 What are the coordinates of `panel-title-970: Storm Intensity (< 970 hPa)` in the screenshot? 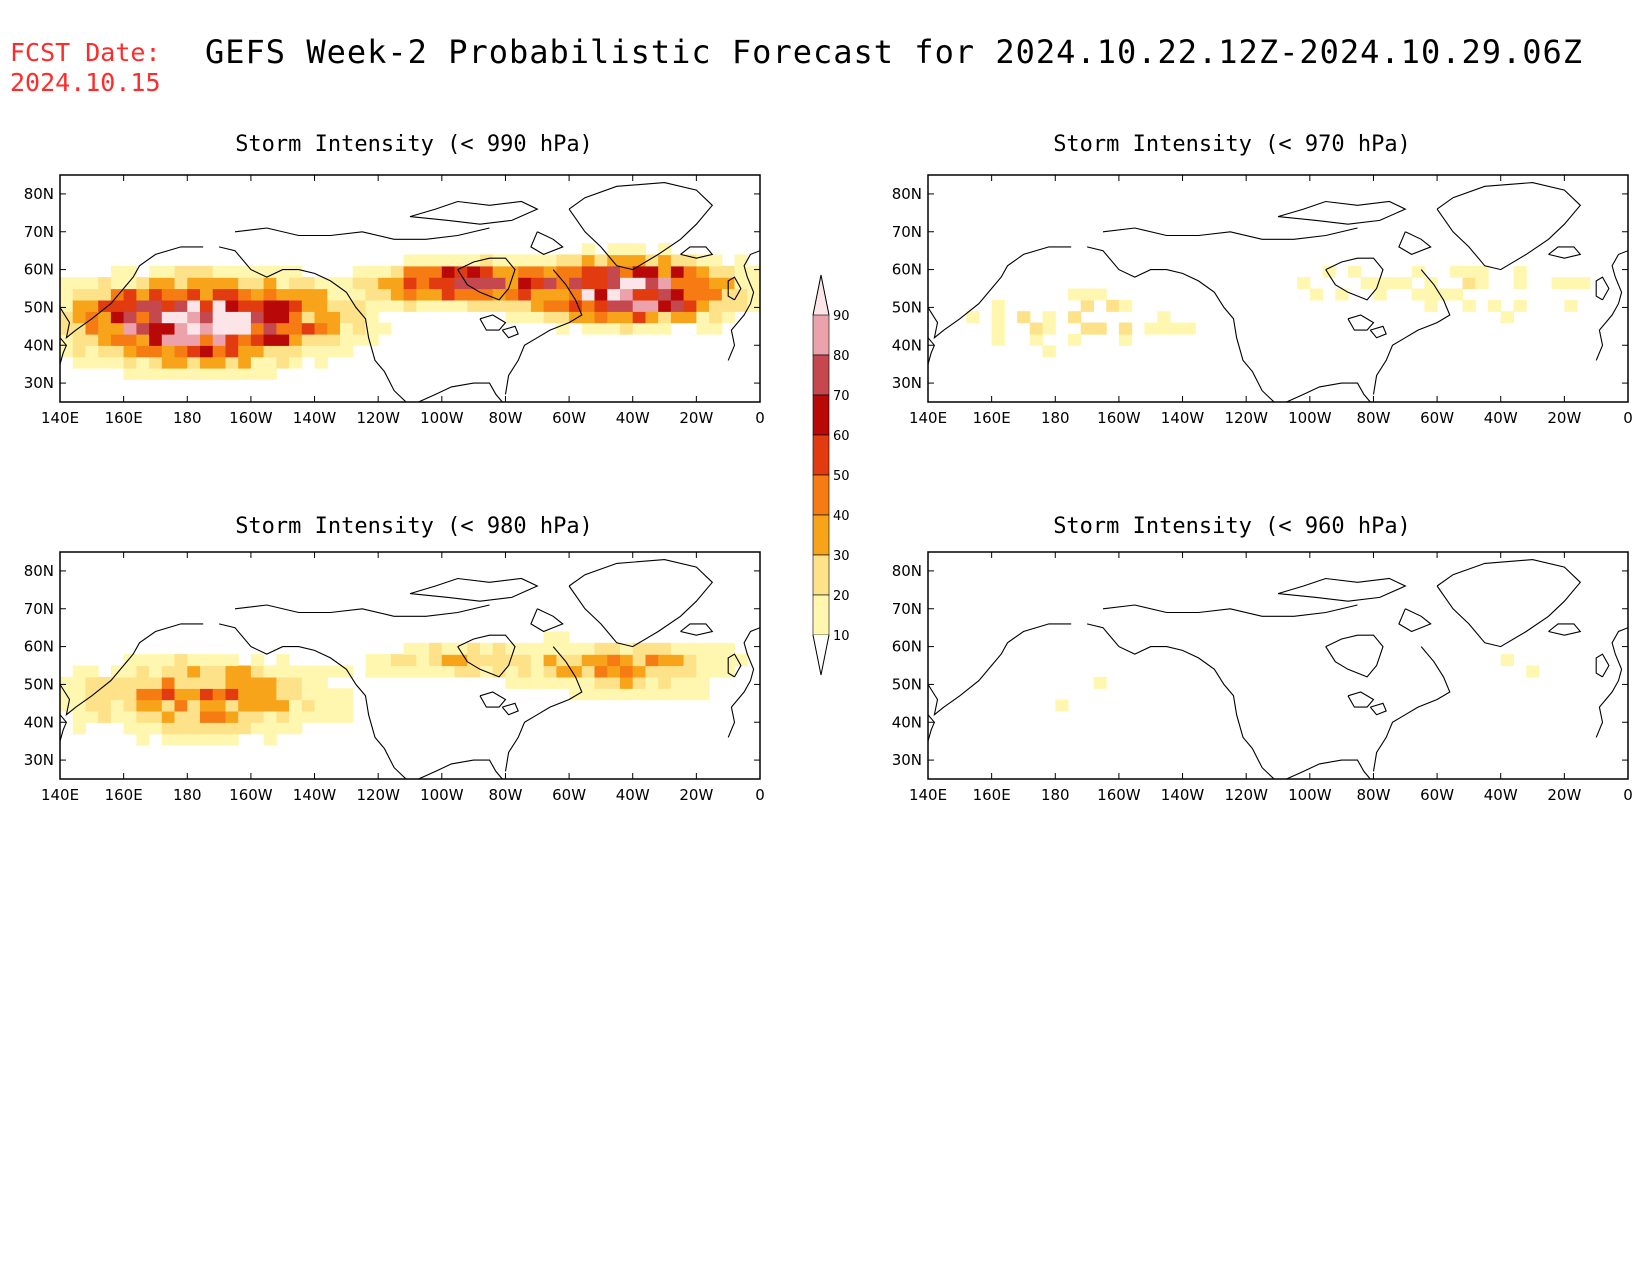 It's located at (1232, 144).